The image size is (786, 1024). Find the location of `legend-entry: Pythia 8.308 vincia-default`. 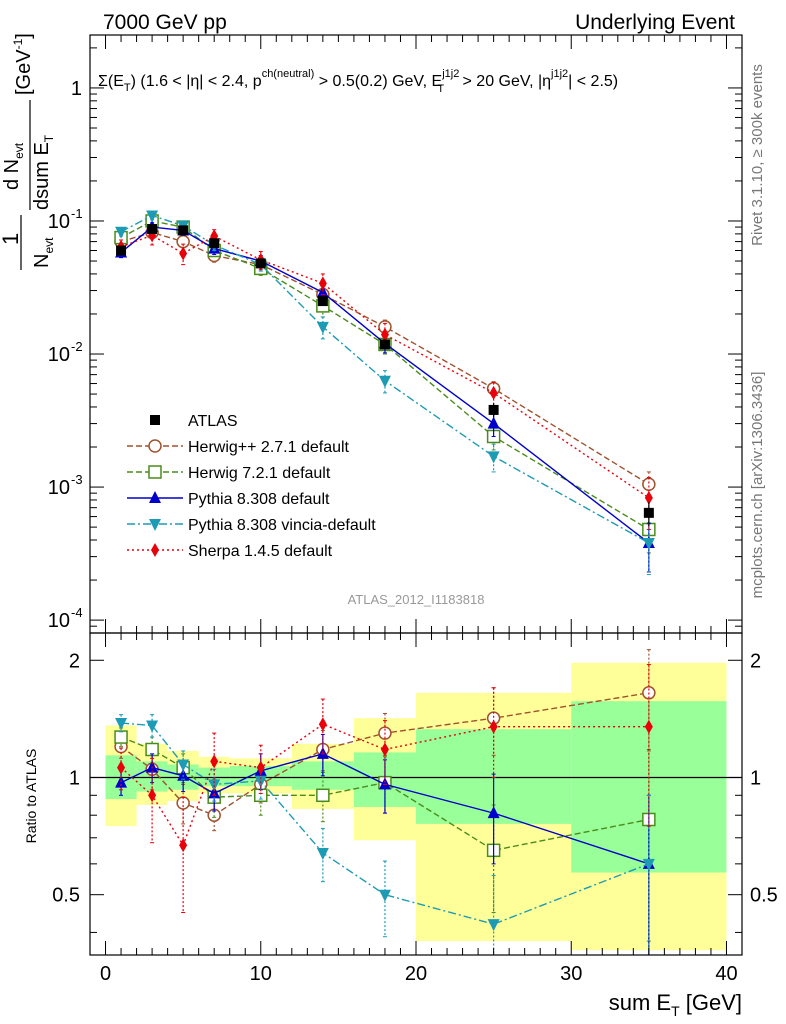

legend-entry: Pythia 8.308 vincia-default is located at coordinates (251, 525).